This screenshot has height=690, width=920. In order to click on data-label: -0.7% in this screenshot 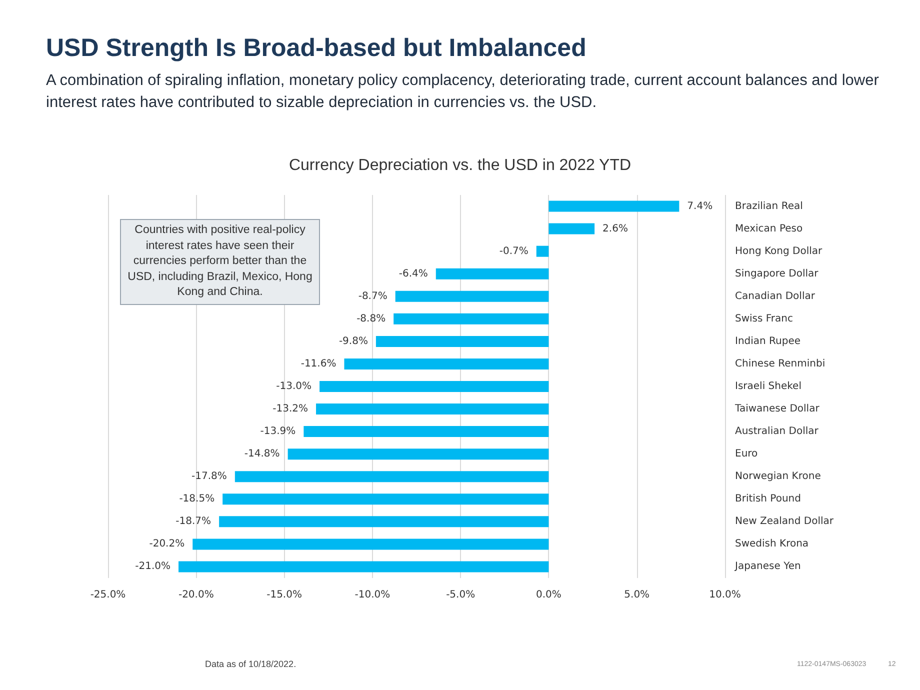, I will do `click(513, 251)`.